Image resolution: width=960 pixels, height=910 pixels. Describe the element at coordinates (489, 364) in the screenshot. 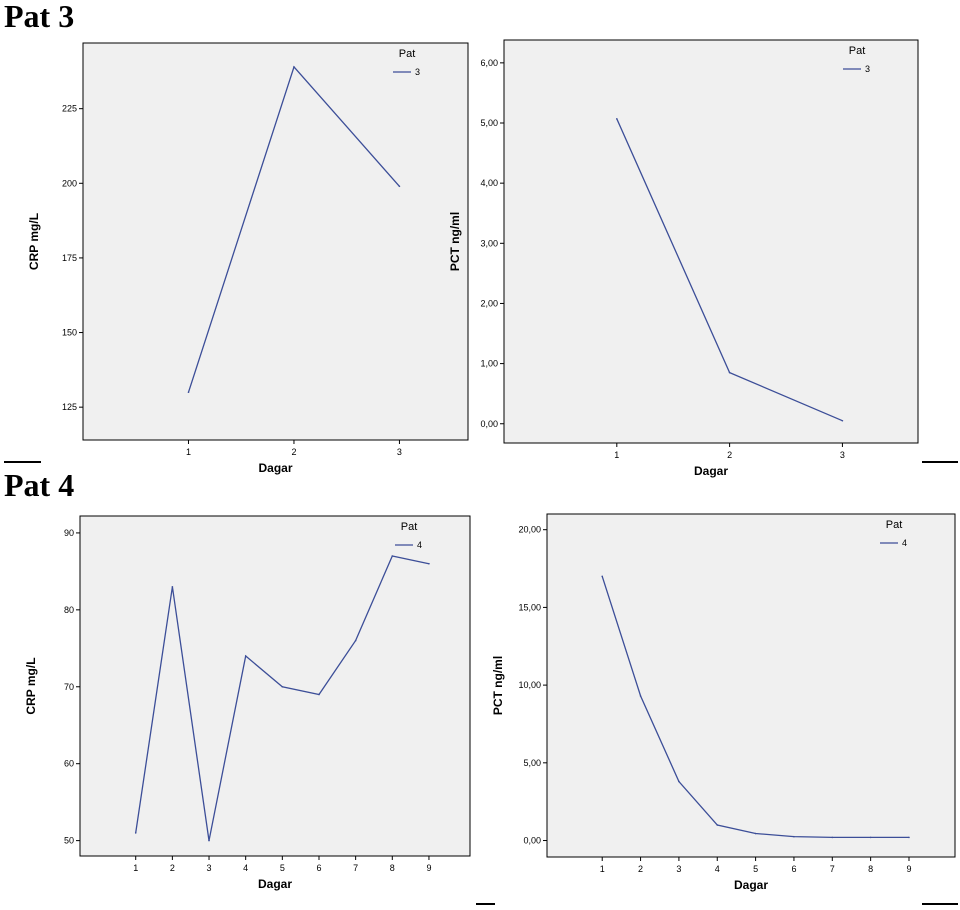

I see `y-tick-label: 1,00` at that location.